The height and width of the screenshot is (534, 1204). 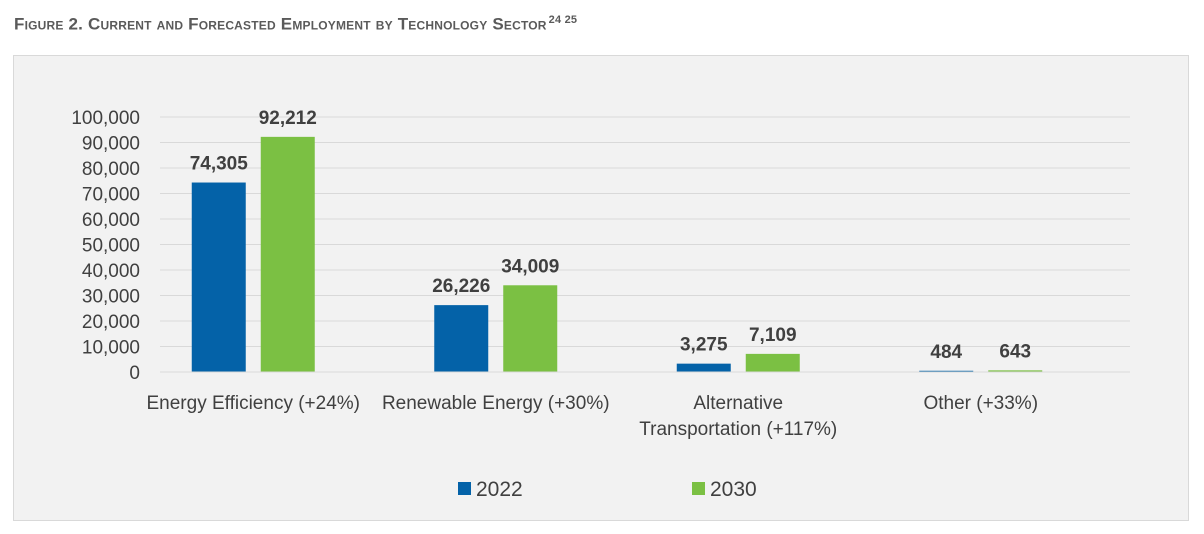 I want to click on y-tick-label: 50,000, so click(x=111, y=246).